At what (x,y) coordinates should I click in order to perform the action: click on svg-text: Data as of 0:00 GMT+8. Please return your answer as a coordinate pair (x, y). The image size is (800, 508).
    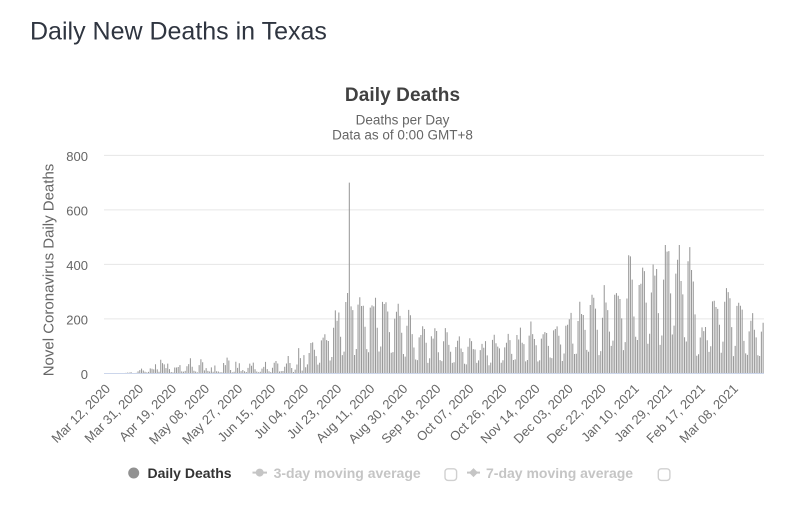
    Looking at the image, I should click on (402, 135).